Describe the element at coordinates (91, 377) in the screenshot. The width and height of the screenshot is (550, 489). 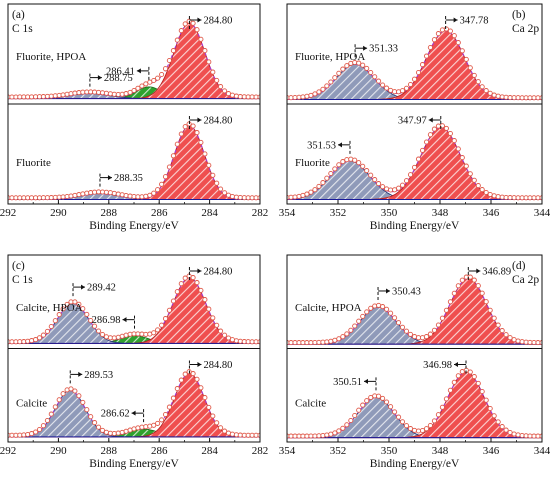
I see `peak-annotation: 289.53` at that location.